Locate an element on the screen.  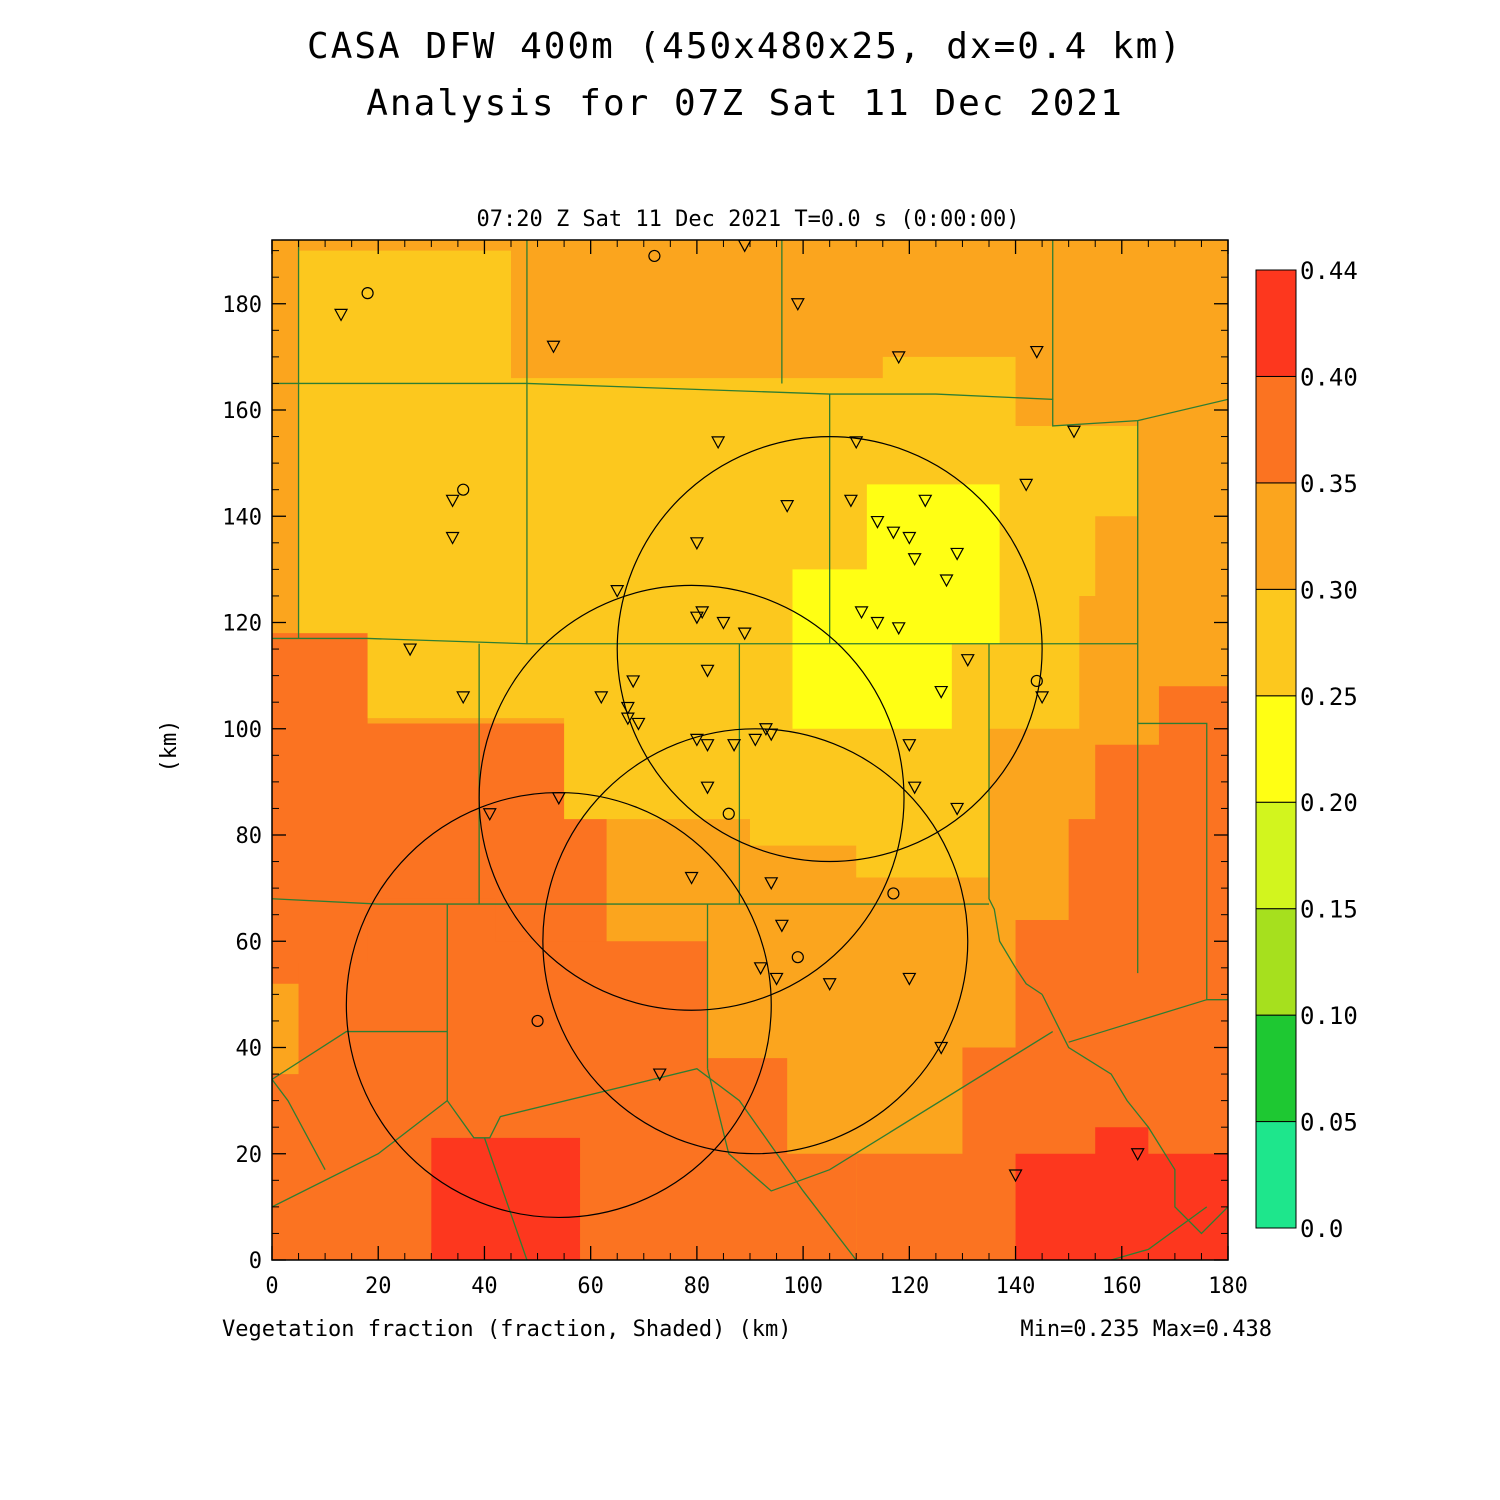
y-tick-label: 180 is located at coordinates (242, 305).